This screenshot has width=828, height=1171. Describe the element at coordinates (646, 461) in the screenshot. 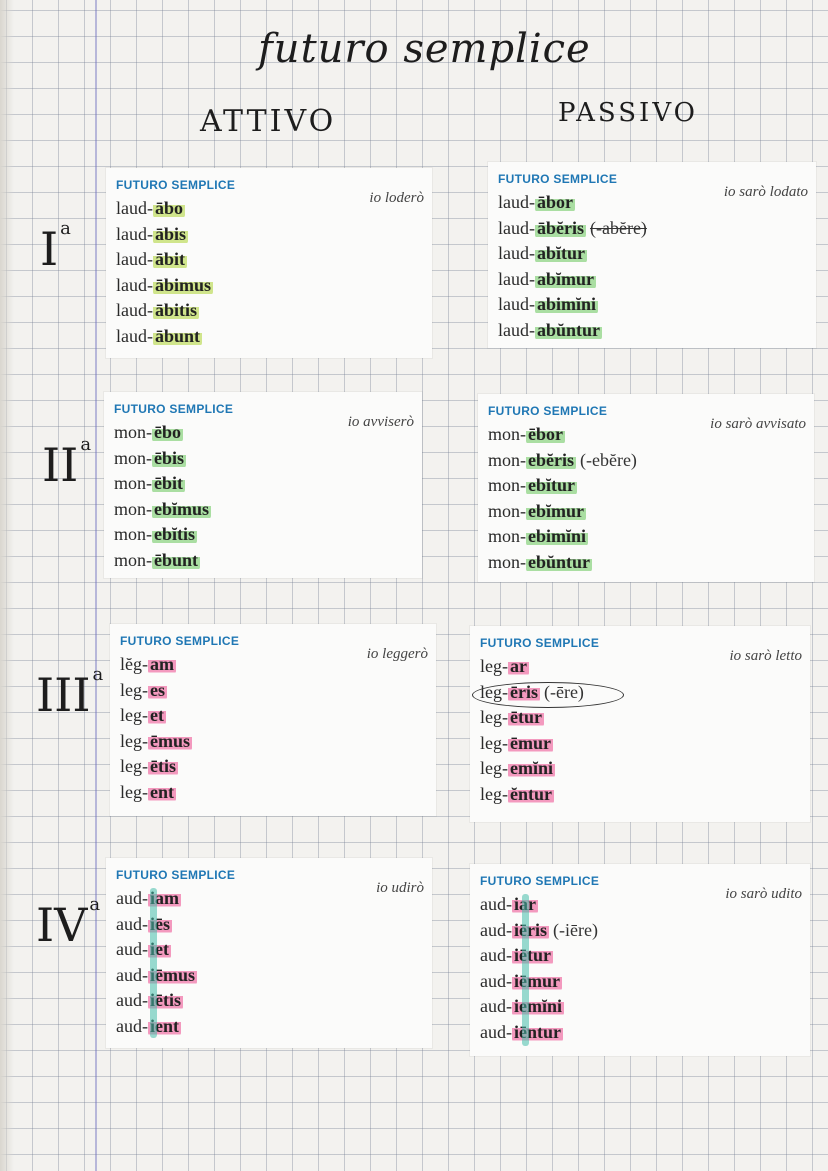

I see `conjugation-row: mon-ebĕris (-ebĕre)` at that location.